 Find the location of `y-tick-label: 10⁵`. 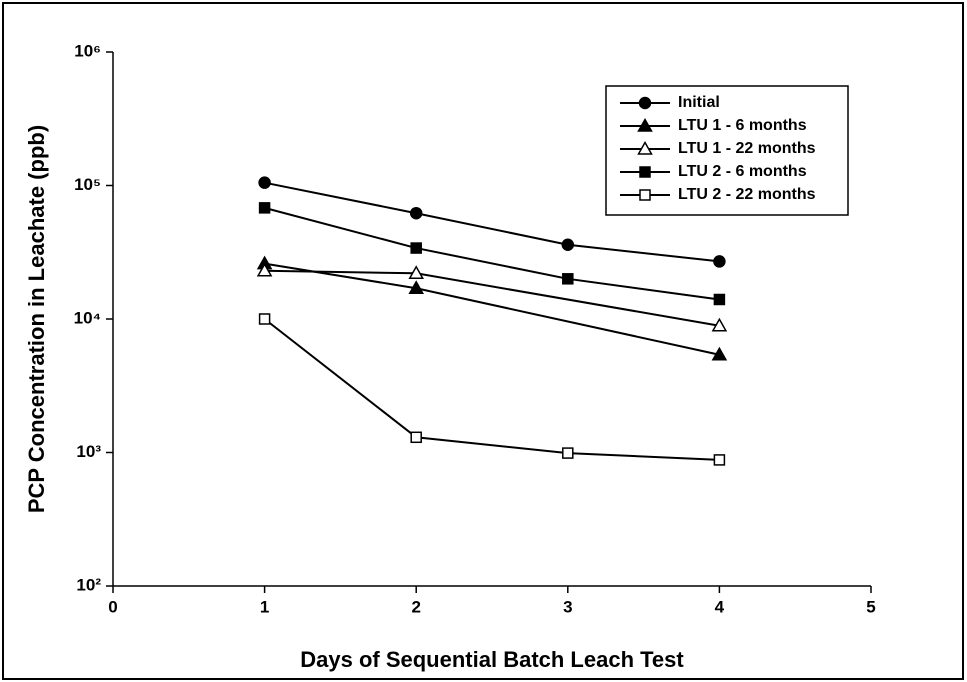

y-tick-label: 10⁵ is located at coordinates (87, 184).